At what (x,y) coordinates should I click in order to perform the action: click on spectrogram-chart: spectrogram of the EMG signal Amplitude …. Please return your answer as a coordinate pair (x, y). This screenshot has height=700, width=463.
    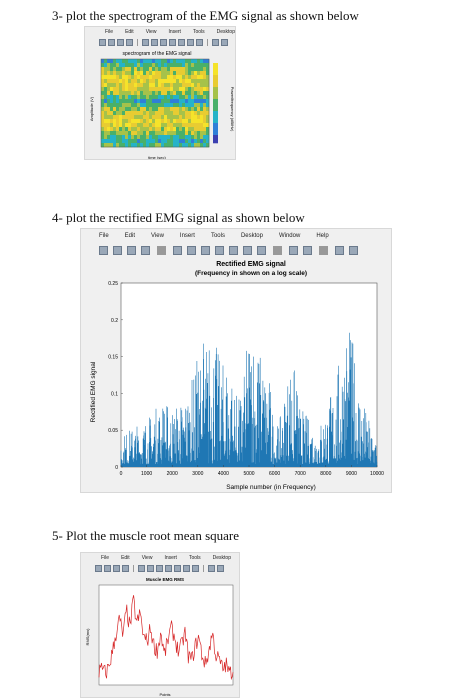
    Looking at the image, I should click on (162, 105).